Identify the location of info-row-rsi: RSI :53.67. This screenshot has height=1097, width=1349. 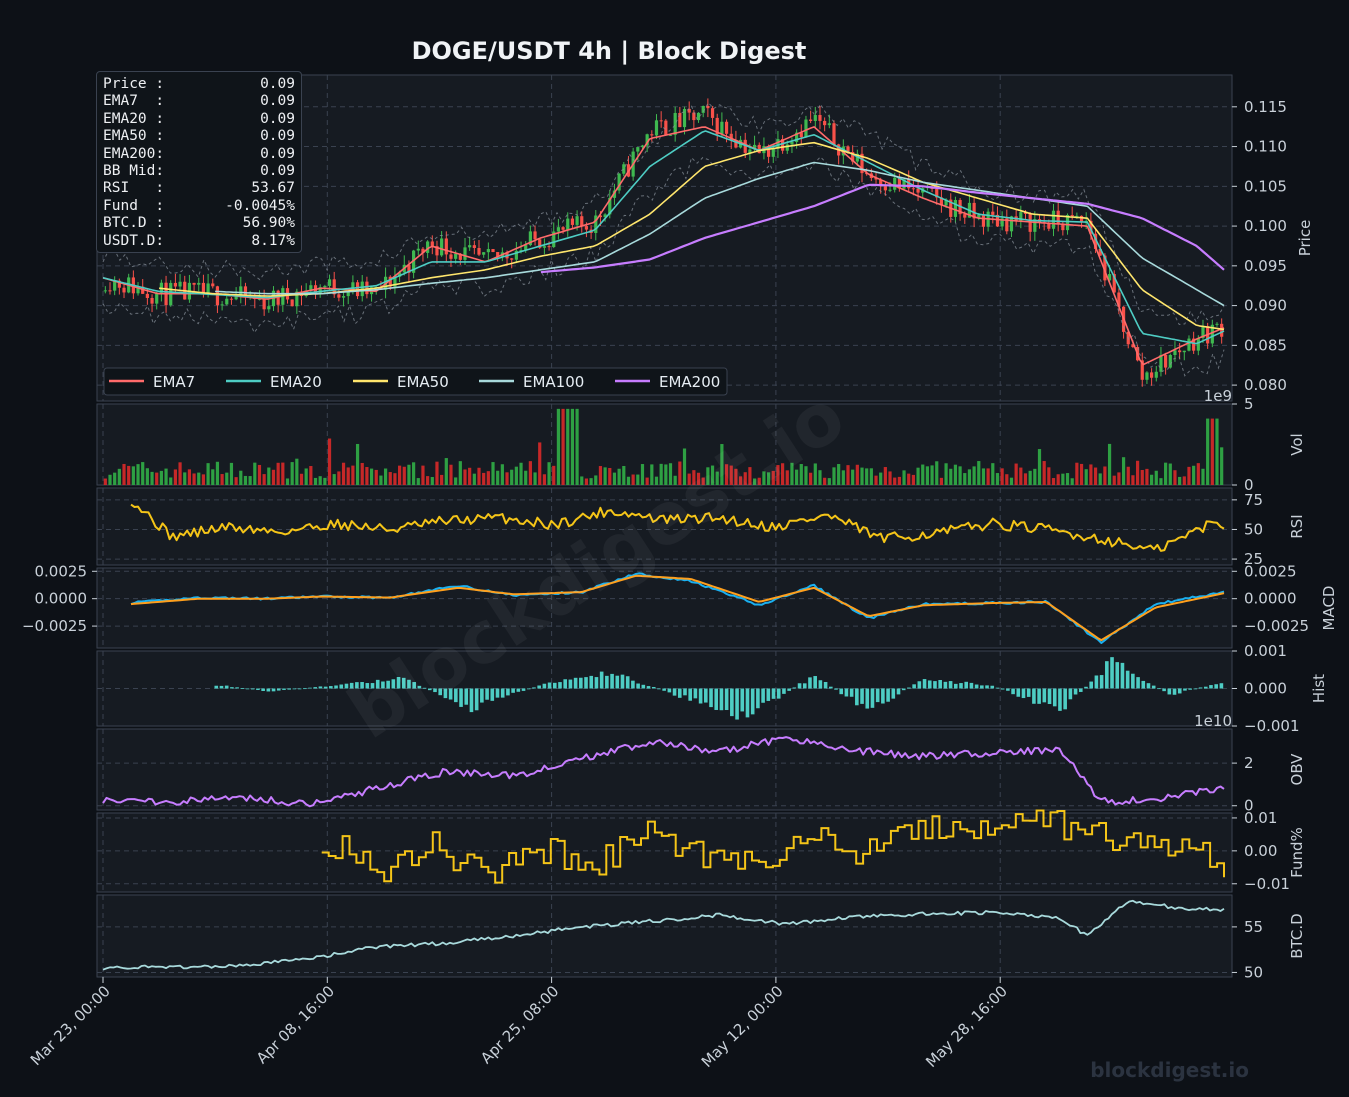
(199, 188).